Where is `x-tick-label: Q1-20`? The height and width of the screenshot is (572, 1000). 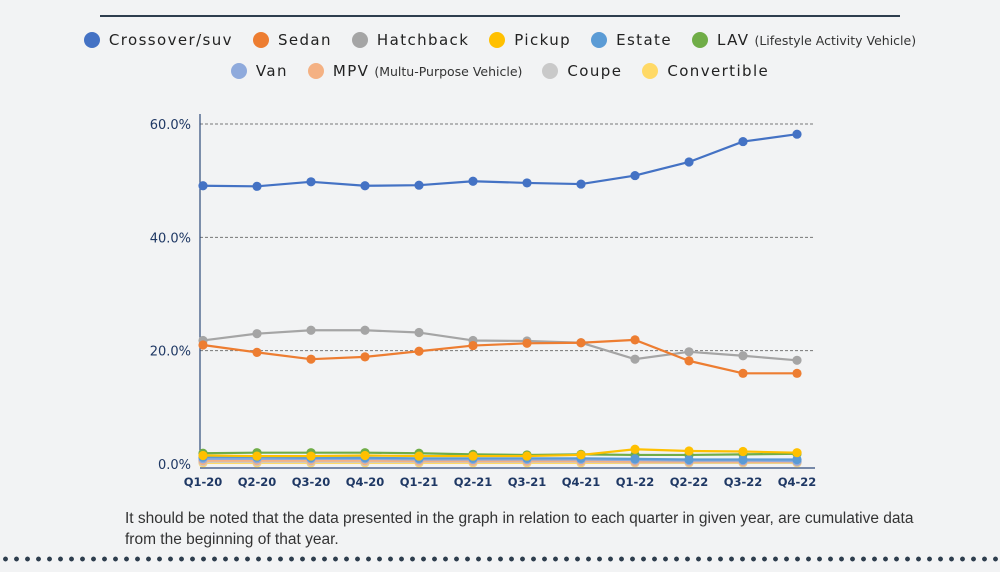
x-tick-label: Q1-20 is located at coordinates (203, 482).